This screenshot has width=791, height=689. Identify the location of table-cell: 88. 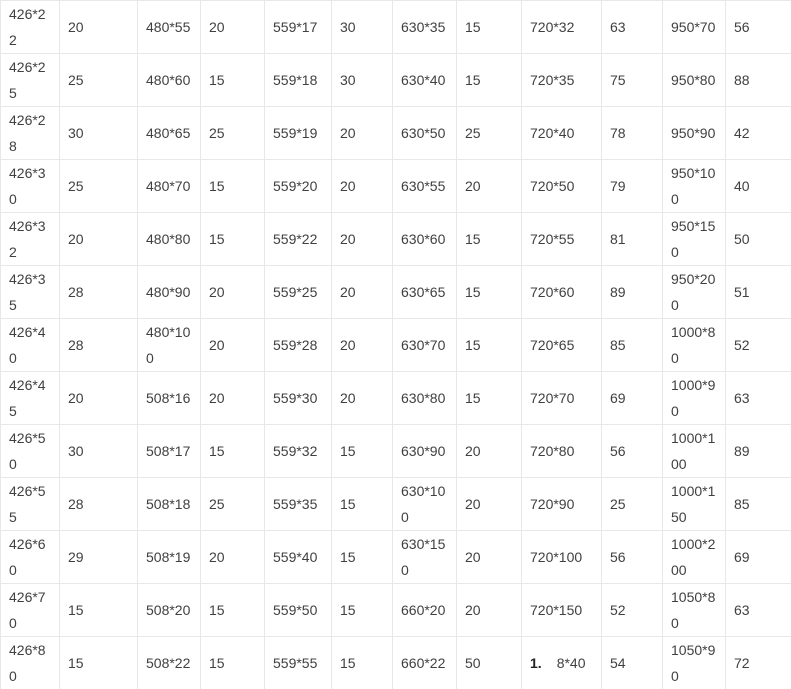
(758, 80).